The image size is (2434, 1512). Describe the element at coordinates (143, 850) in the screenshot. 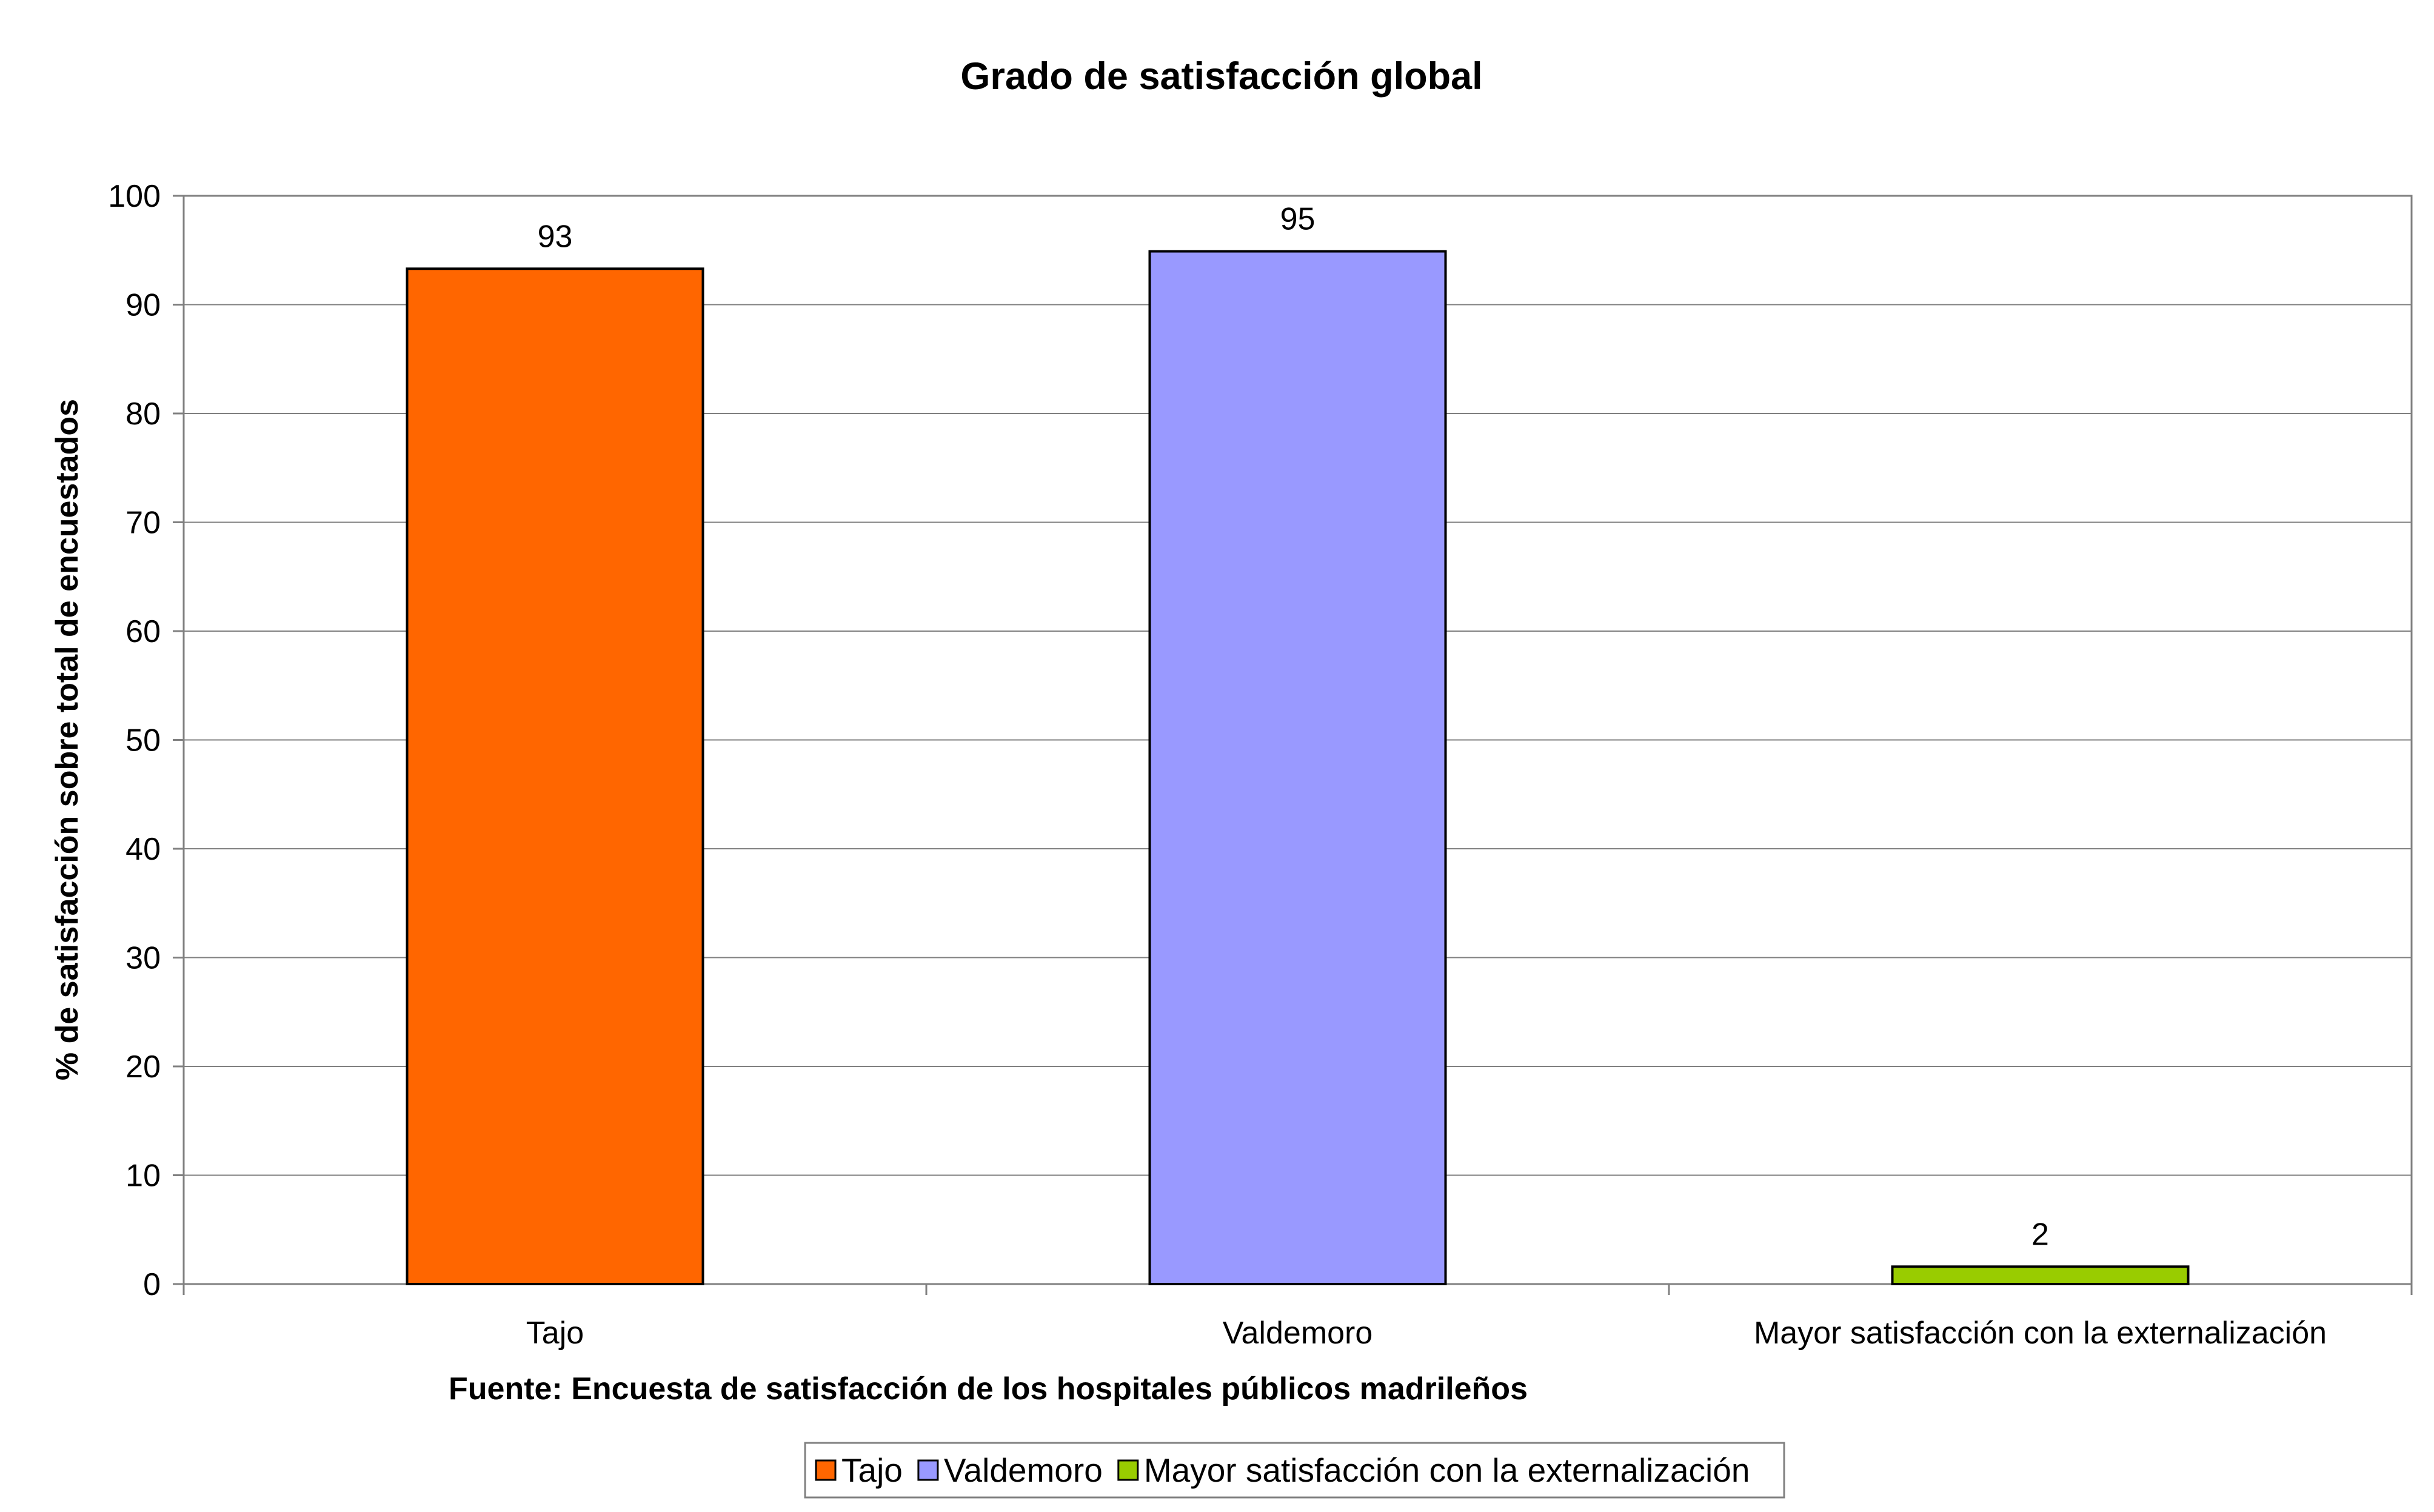

I see `y-tick-label-40: 40` at that location.